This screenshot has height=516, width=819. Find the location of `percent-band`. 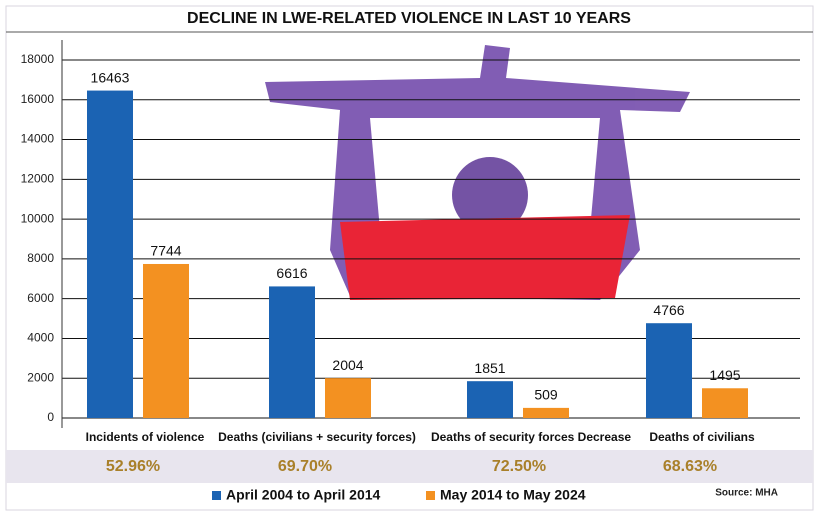

percent-band is located at coordinates (409, 466).